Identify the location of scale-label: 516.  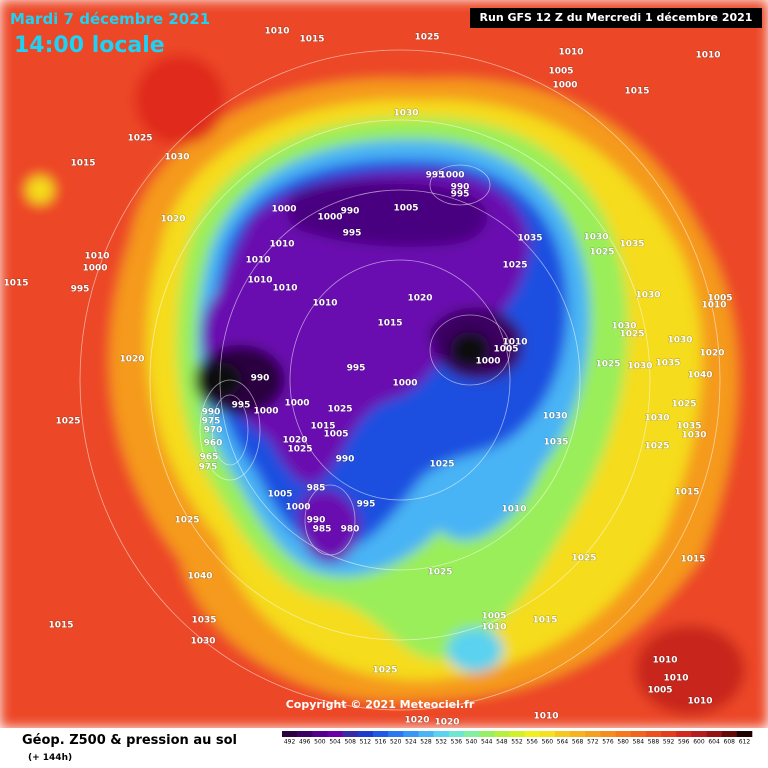
(381, 742).